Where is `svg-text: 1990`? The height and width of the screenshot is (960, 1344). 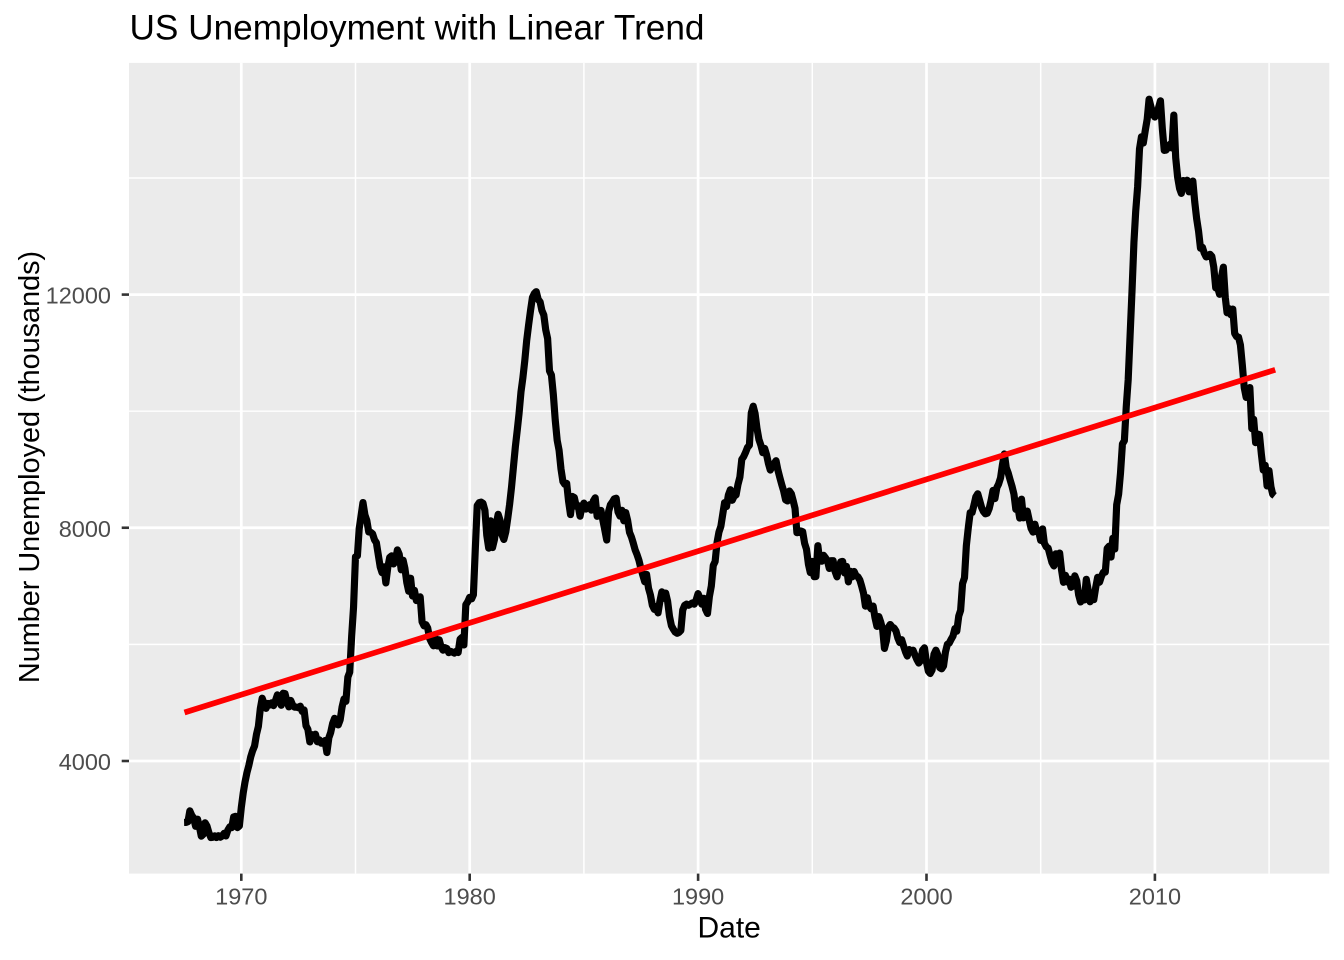 svg-text: 1990 is located at coordinates (698, 896).